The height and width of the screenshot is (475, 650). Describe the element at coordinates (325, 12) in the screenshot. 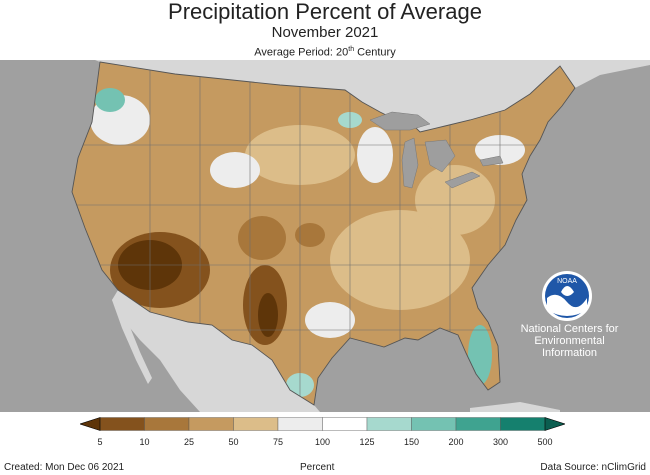

I see `map-title: Precipitation Percent of Average` at that location.